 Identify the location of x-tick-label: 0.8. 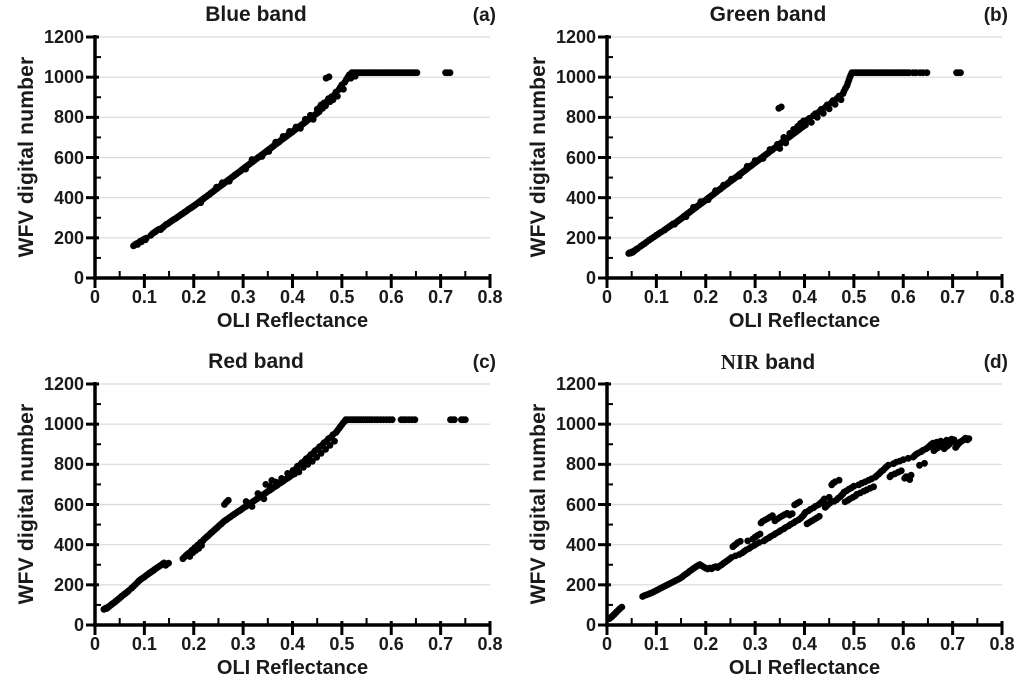
(1002, 644).